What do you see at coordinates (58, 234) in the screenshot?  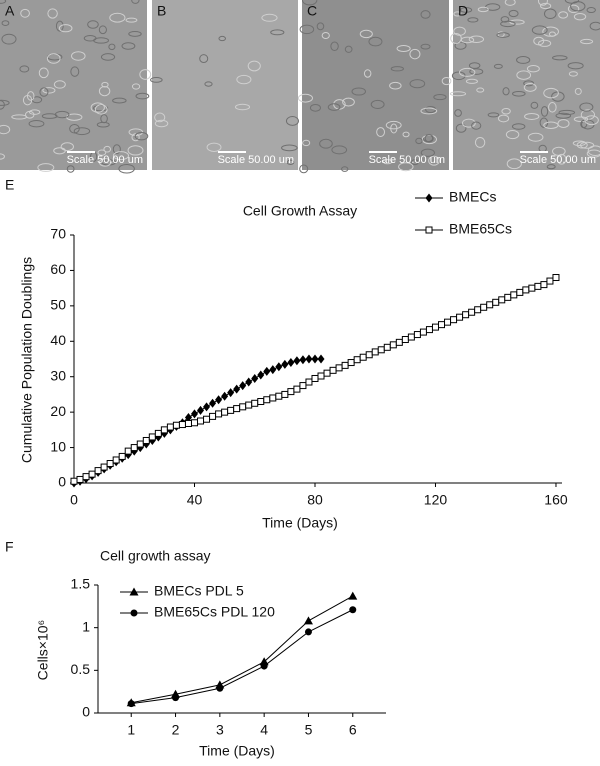 I see `y-tick-label: 70` at bounding box center [58, 234].